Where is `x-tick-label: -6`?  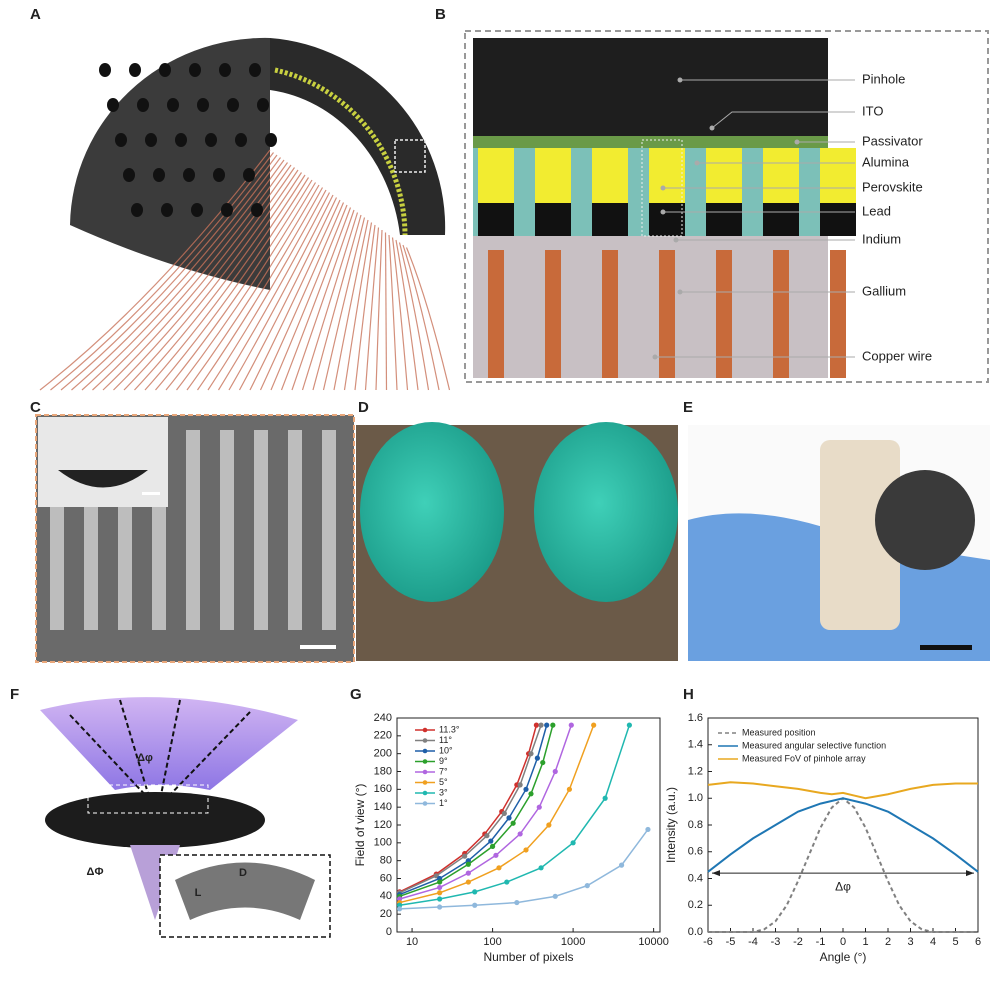 x-tick-label: -6 is located at coordinates (708, 942).